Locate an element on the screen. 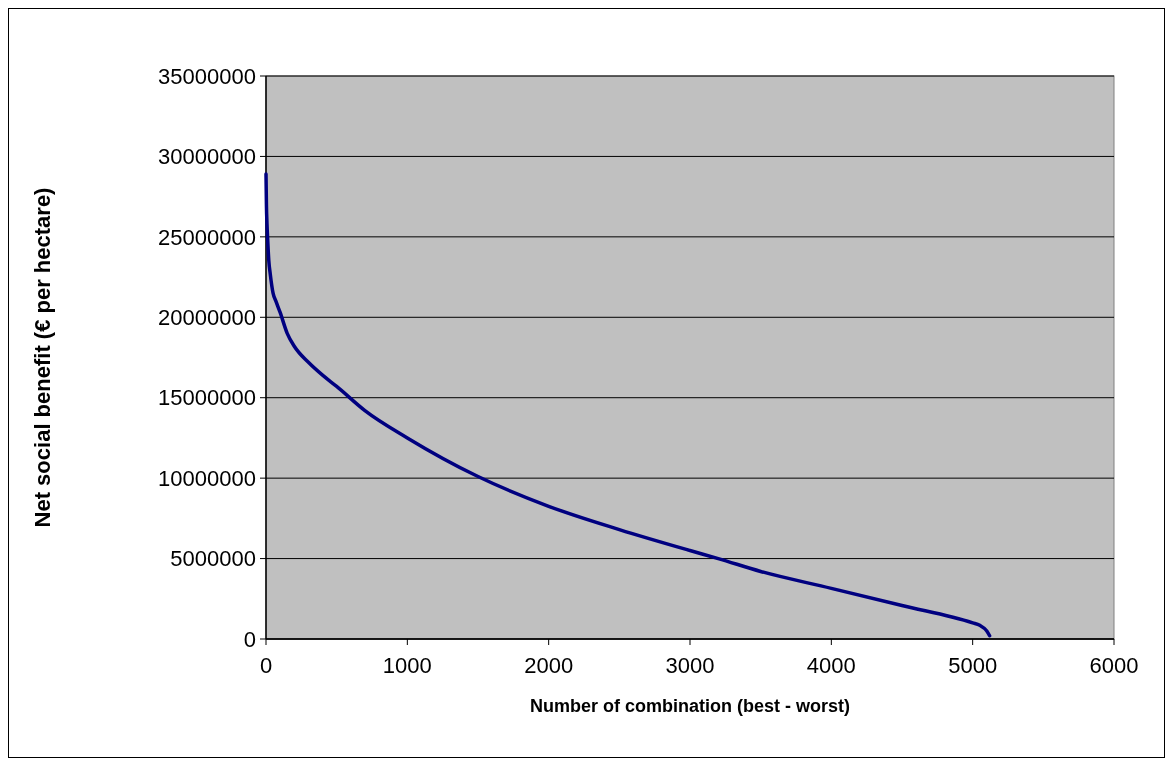 This screenshot has height=766, width=1173. x-tick-label: 1000 is located at coordinates (407, 665).